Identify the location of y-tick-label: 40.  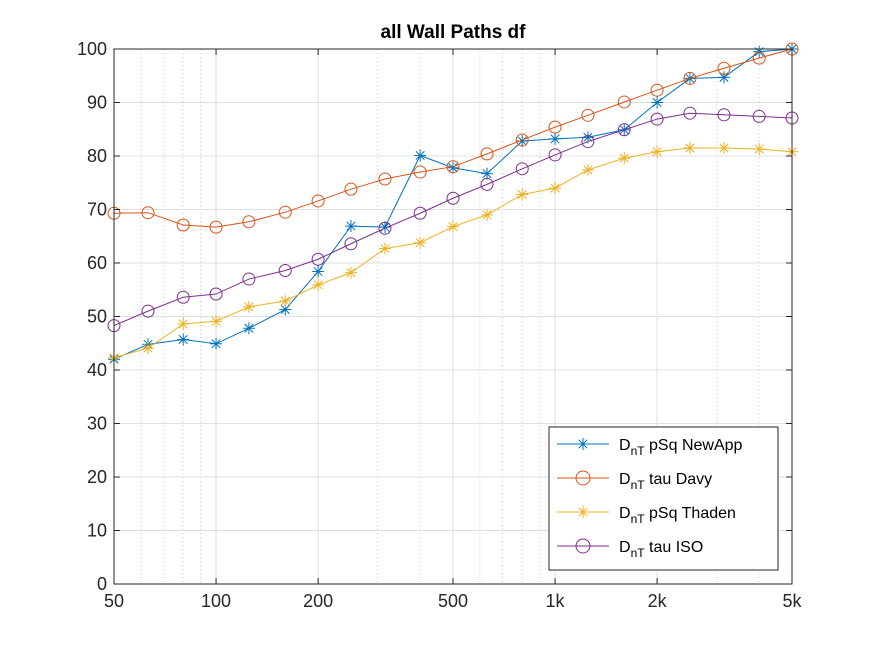
(97, 370).